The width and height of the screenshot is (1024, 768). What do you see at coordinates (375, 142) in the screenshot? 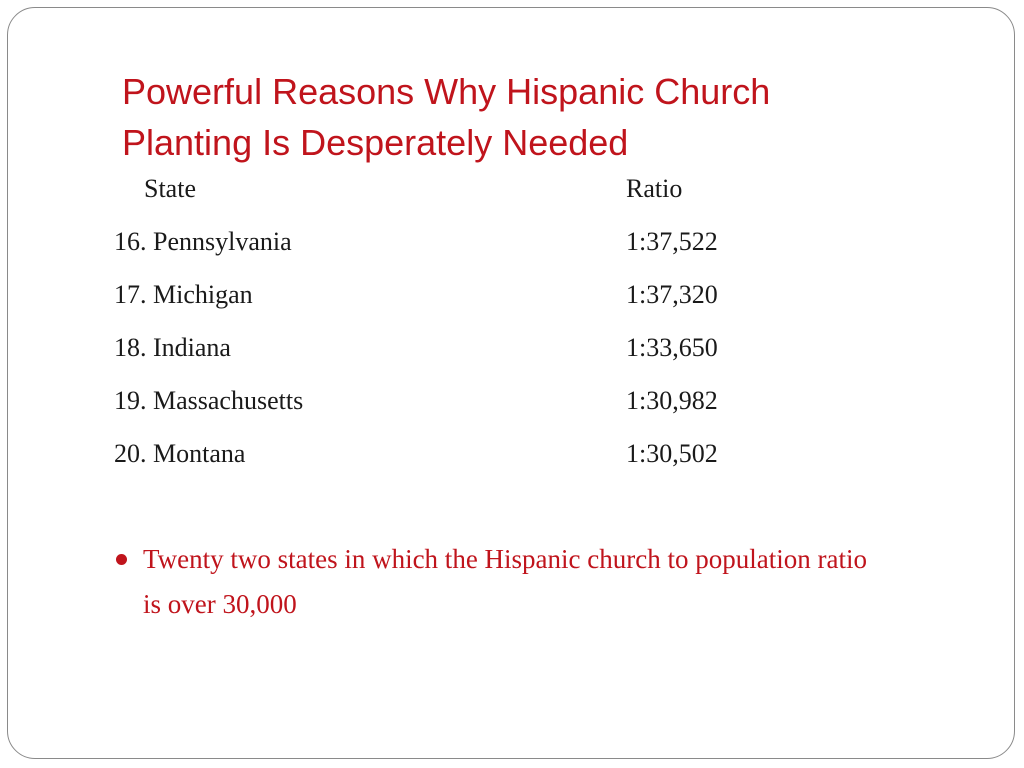
I see `slide-title-line: Planting Is Desperately Needed` at bounding box center [375, 142].